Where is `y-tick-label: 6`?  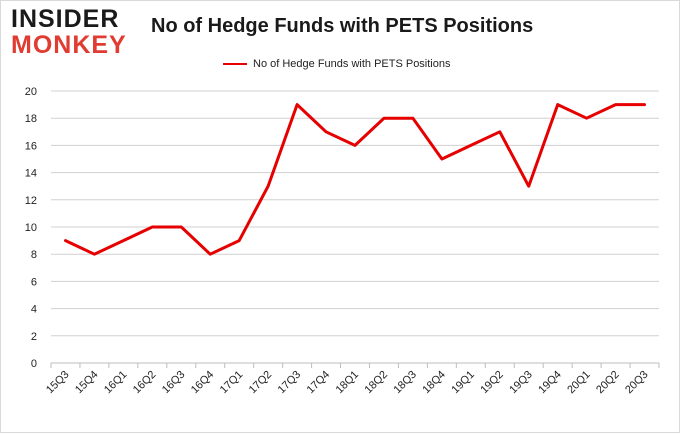 y-tick-label: 6 is located at coordinates (34, 282).